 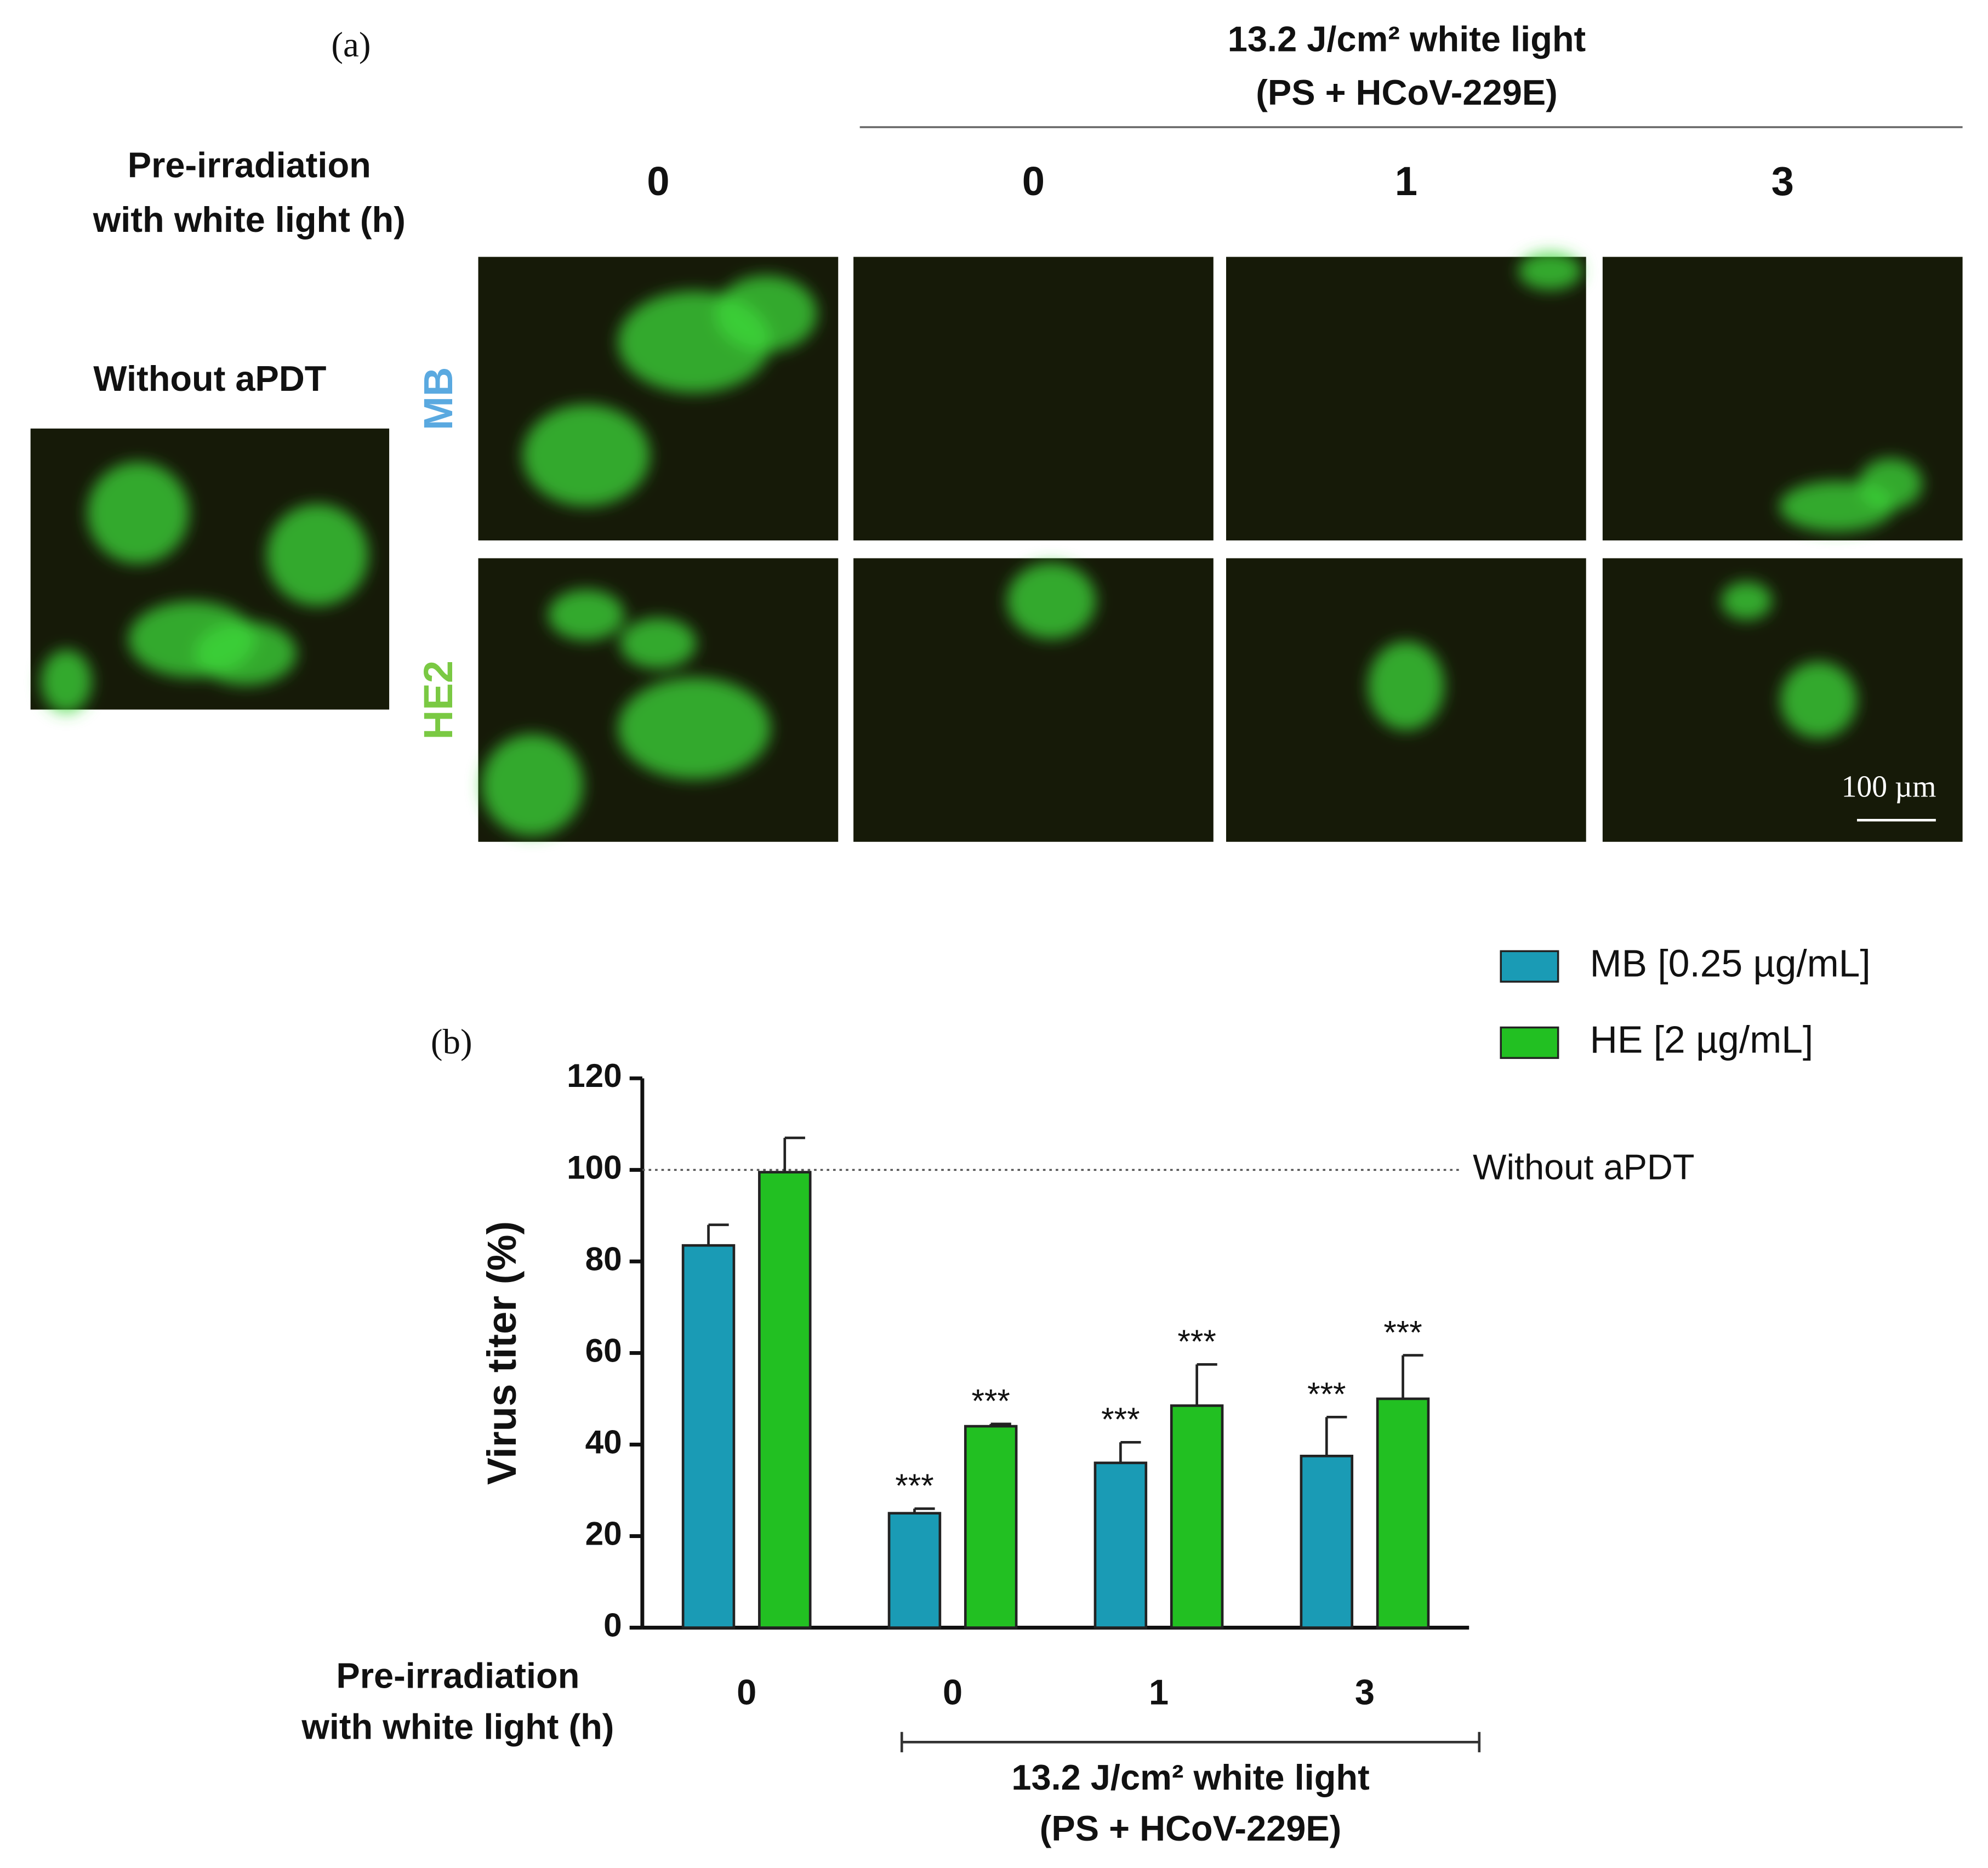 I want to click on y-axis-label: Virus titer (%), so click(x=502, y=1353).